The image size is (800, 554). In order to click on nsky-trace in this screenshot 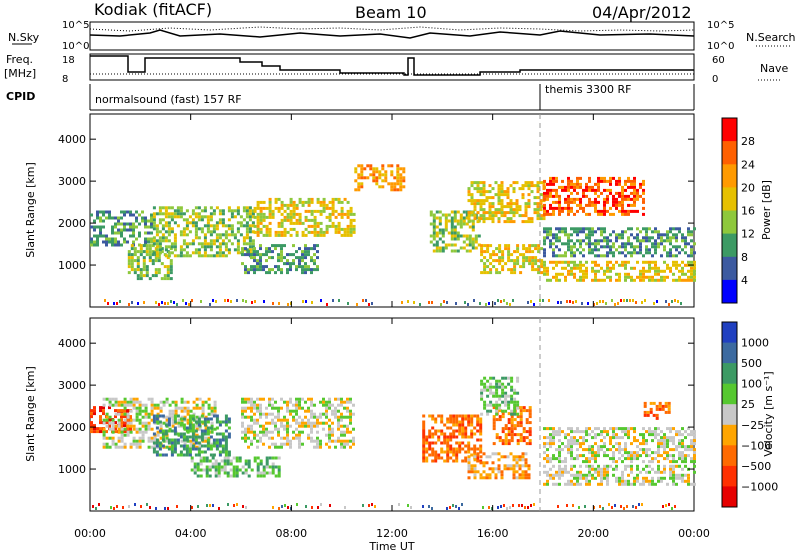, I will do `click(392, 34)`.